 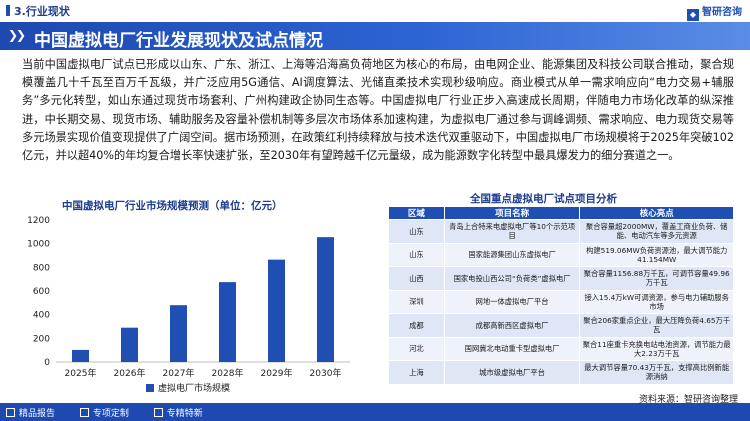 What do you see at coordinates (41, 316) in the screenshot?
I see `y-tick-label: 400` at bounding box center [41, 316].